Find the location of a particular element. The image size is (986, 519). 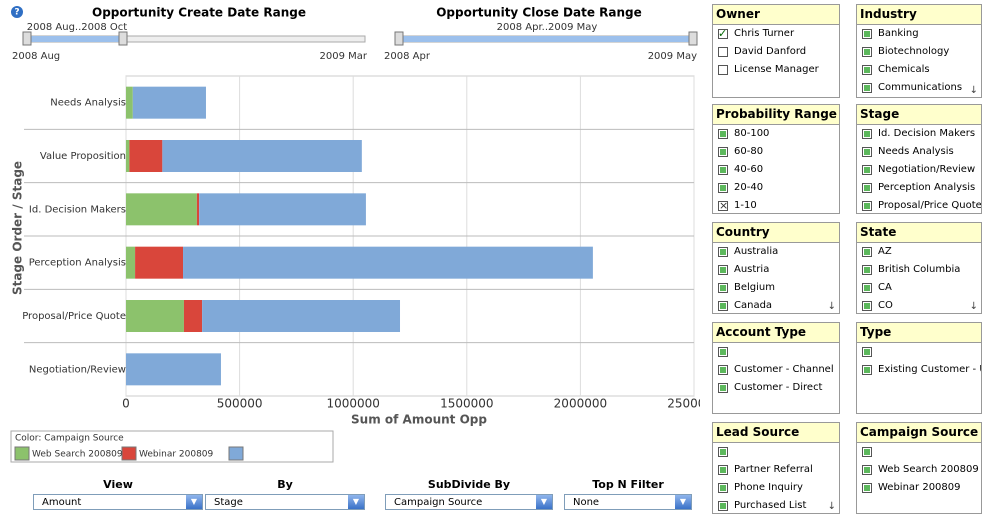

filter-label: Phone Inquiry is located at coordinates (768, 487).